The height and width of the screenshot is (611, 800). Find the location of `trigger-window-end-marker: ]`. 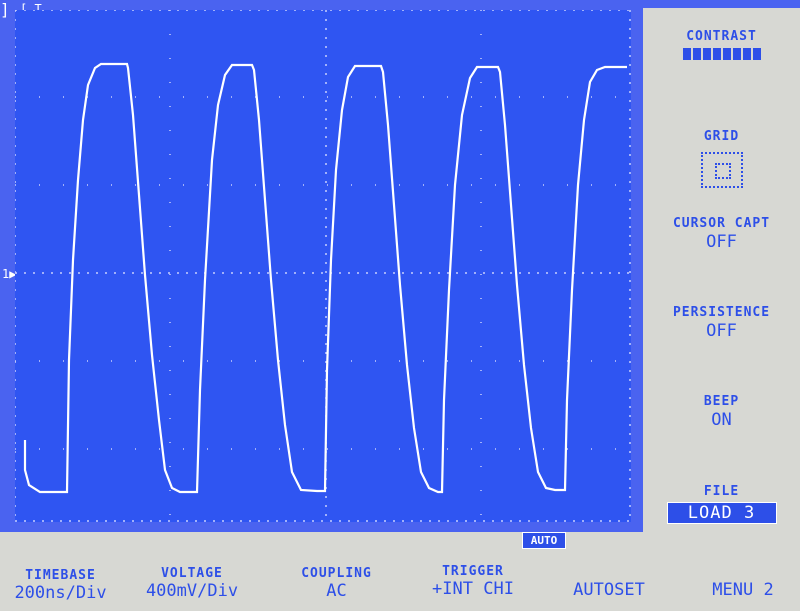

trigger-window-end-marker: ] is located at coordinates (5, 9).